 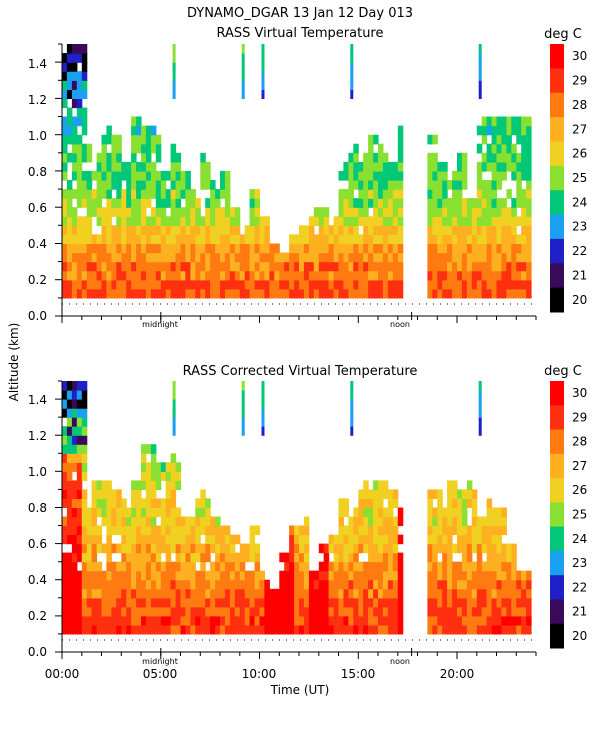 What do you see at coordinates (579, 105) in the screenshot?
I see `colorbar-tick-28: 28` at bounding box center [579, 105].